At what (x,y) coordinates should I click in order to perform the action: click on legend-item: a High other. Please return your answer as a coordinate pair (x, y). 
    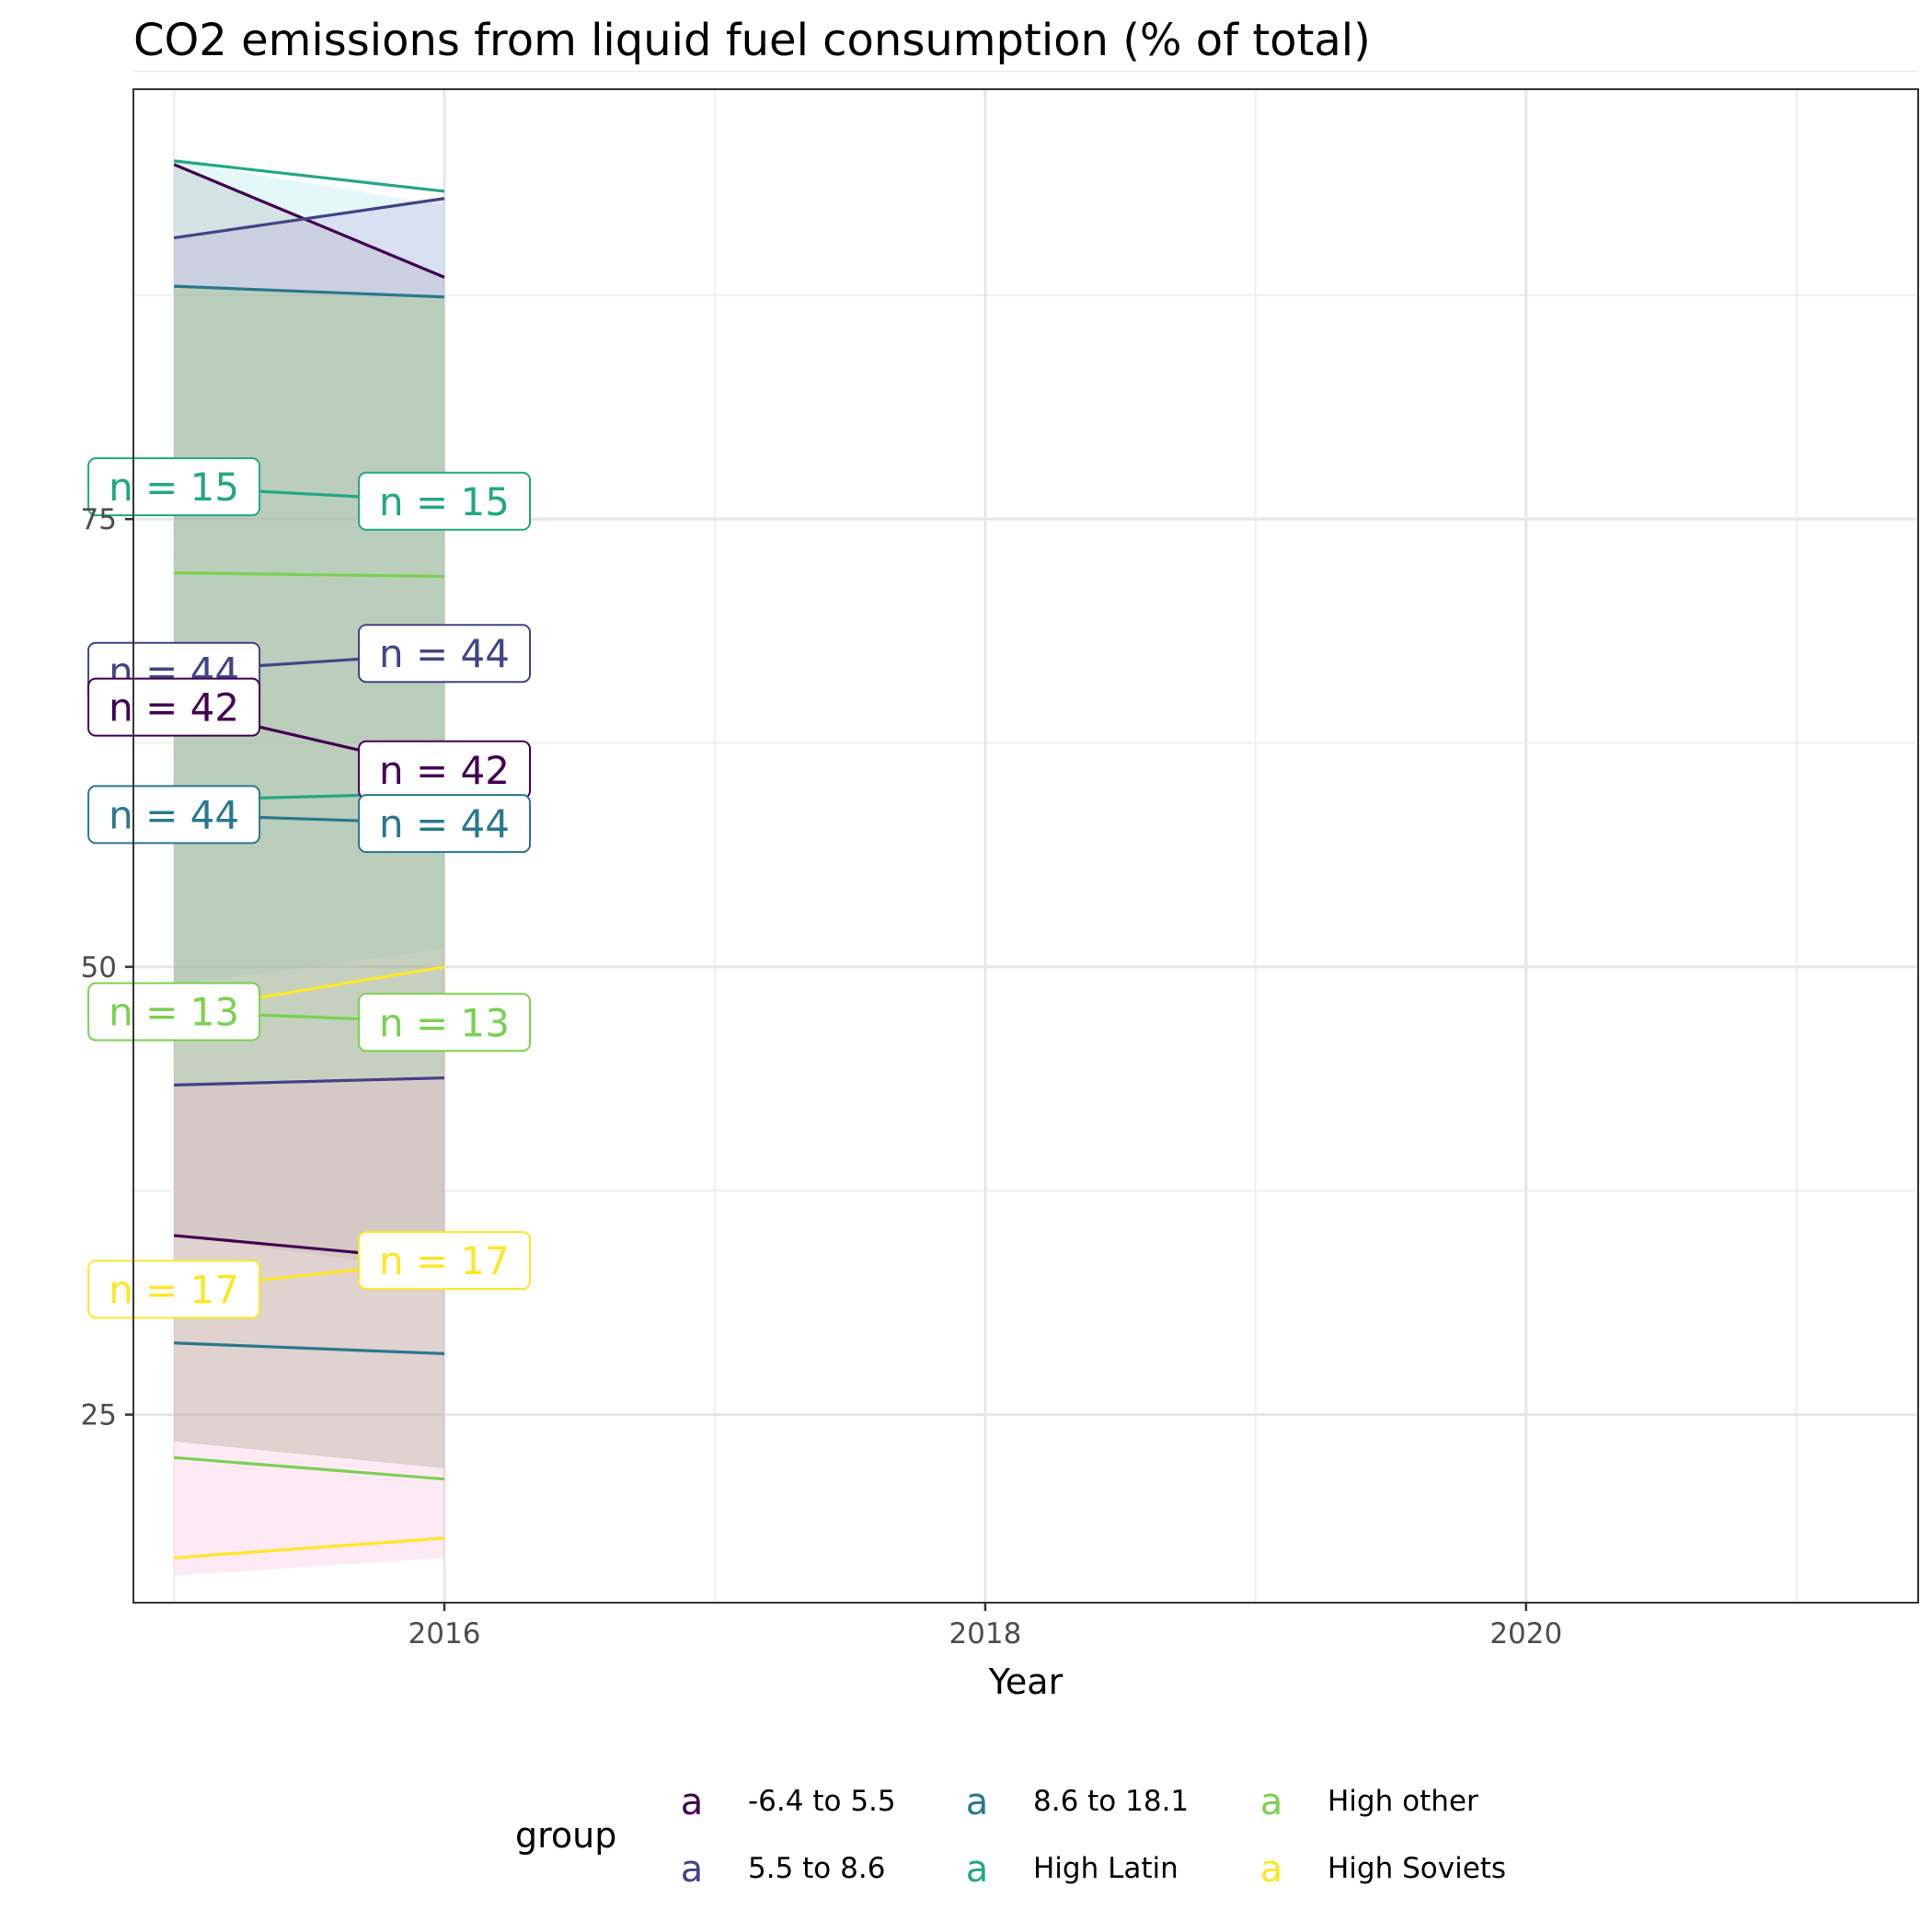
    Looking at the image, I should click on (1369, 1802).